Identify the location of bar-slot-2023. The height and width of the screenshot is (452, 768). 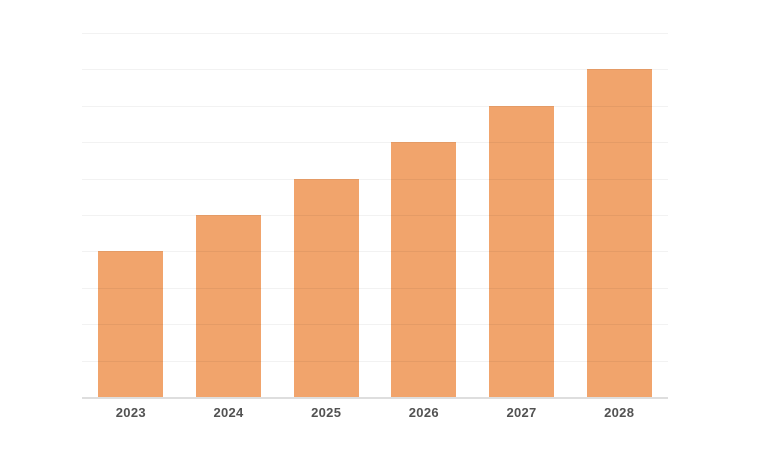
(131, 215).